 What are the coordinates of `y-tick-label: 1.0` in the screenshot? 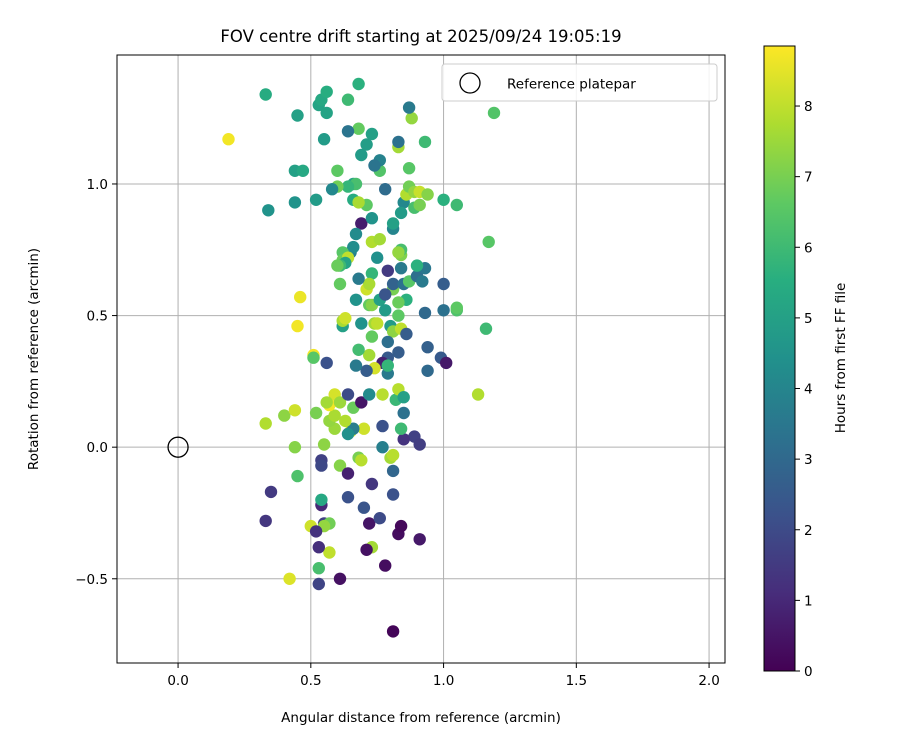 It's located at (97, 185).